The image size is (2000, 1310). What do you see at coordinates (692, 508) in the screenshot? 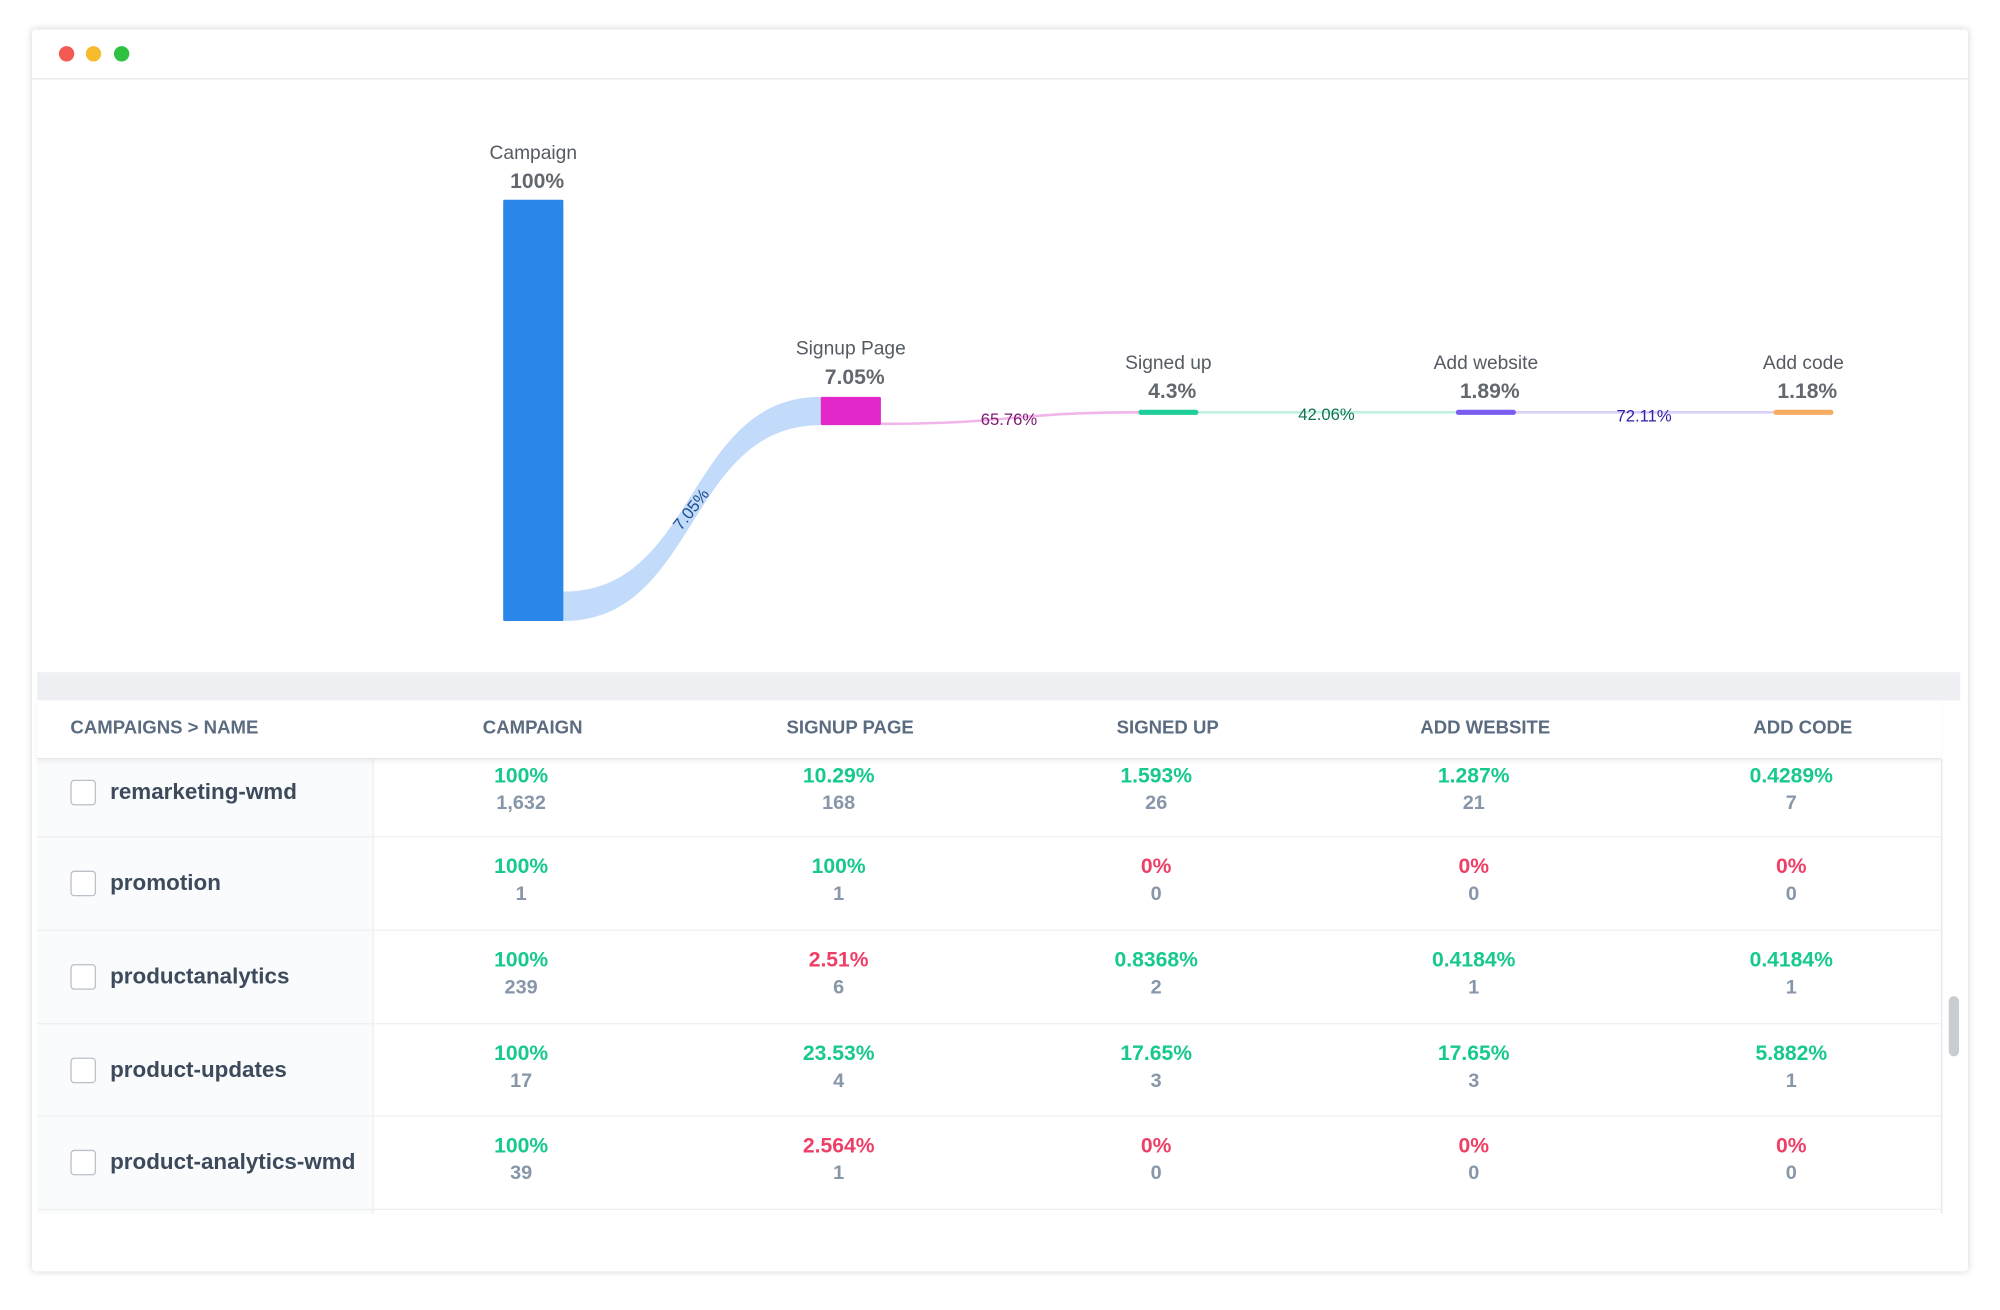
I see `flow-link-campaign-signup` at bounding box center [692, 508].